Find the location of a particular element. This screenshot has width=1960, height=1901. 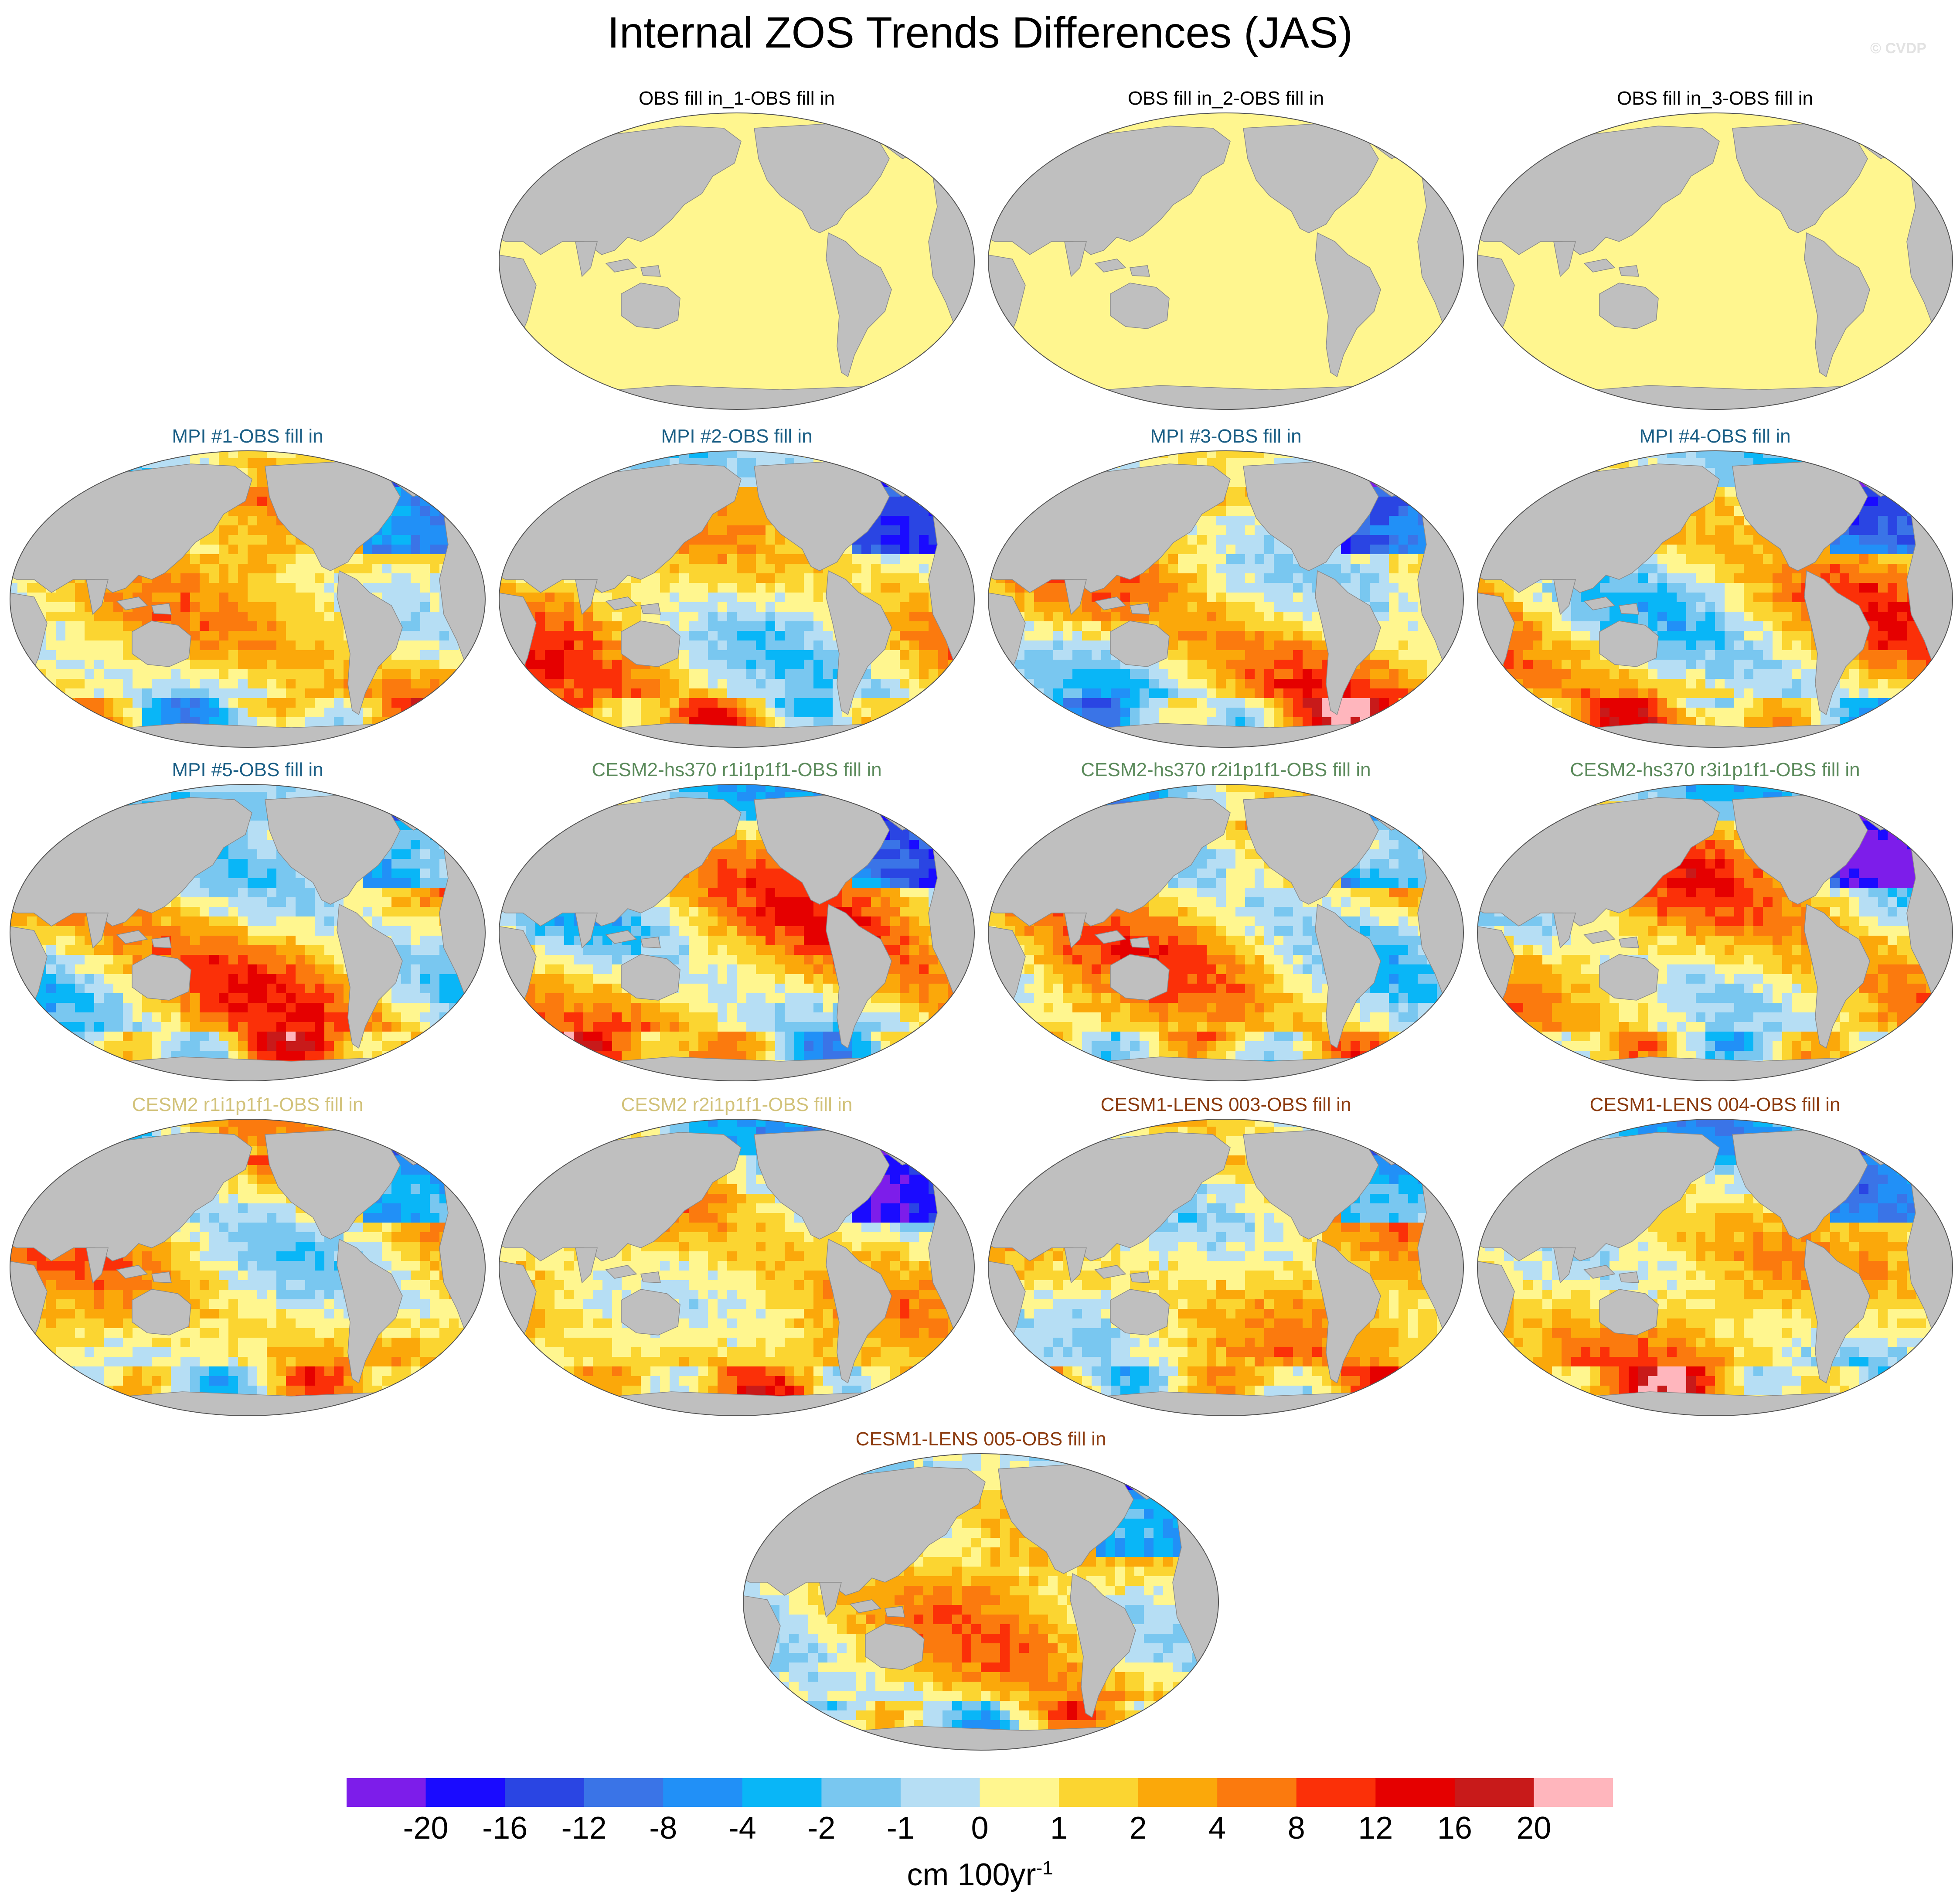

colorbar-tick-label: 2 is located at coordinates (1138, 1828).